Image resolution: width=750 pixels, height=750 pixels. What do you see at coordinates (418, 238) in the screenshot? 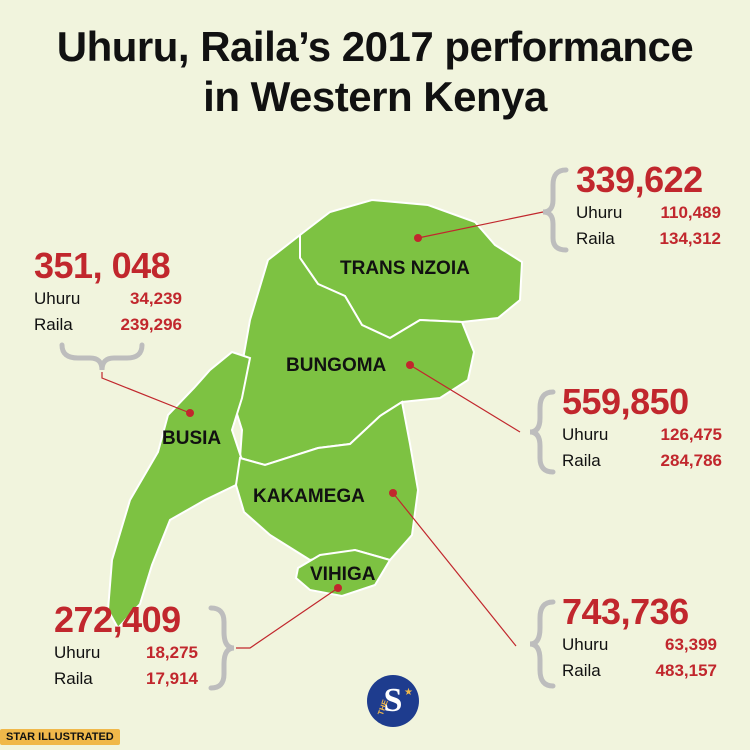
I see `marker-trans-nzoia` at bounding box center [418, 238].